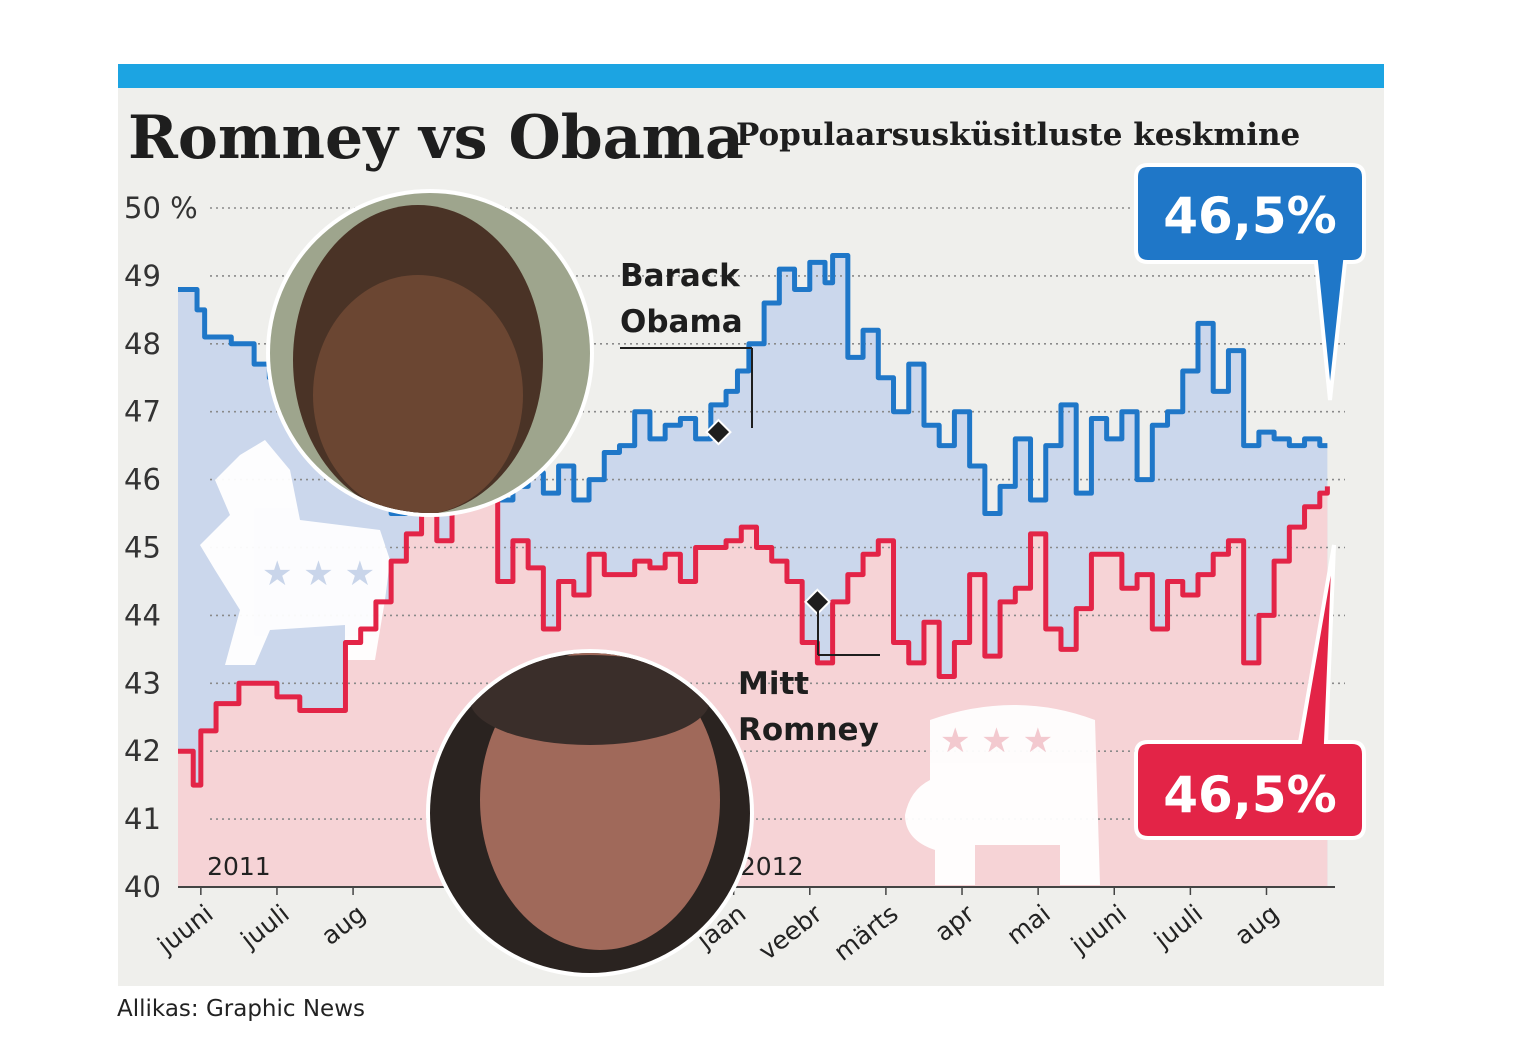  Describe the element at coordinates (1002, 795) in the screenshot. I see `elephant-emblem-icon: ★ ★ ★` at that location.